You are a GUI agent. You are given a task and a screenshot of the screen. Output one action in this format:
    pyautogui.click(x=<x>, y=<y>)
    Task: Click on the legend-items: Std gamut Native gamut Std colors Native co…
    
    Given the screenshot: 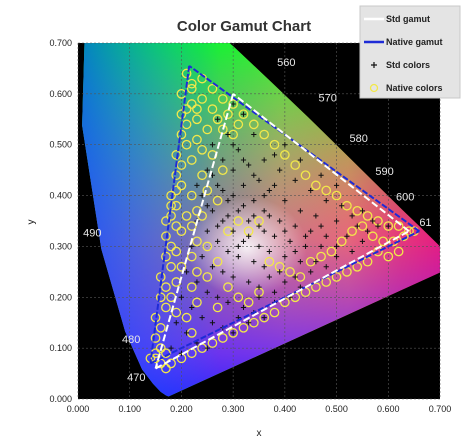 What is the action you would take?
    pyautogui.click(x=403, y=53)
    